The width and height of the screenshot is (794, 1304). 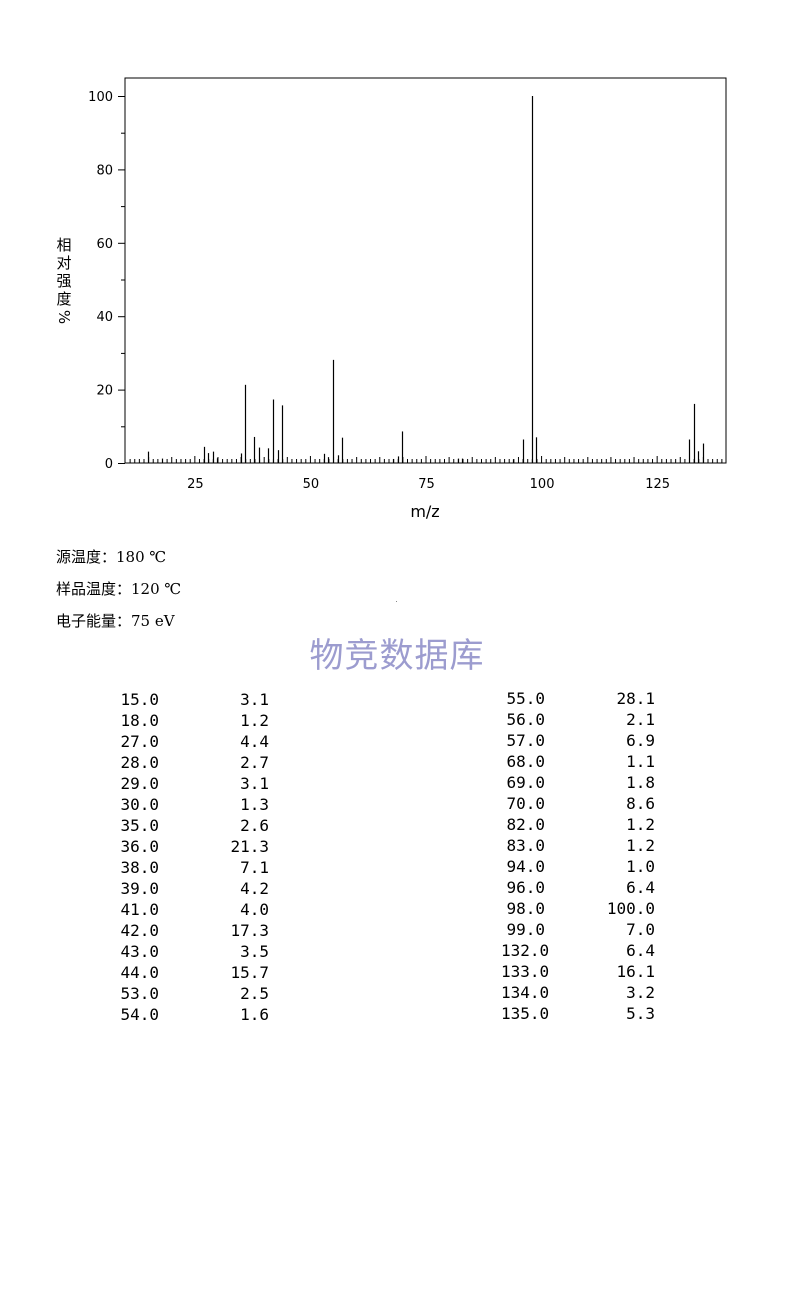 What do you see at coordinates (525, 929) in the screenshot?
I see `mz-value: 99.0` at bounding box center [525, 929].